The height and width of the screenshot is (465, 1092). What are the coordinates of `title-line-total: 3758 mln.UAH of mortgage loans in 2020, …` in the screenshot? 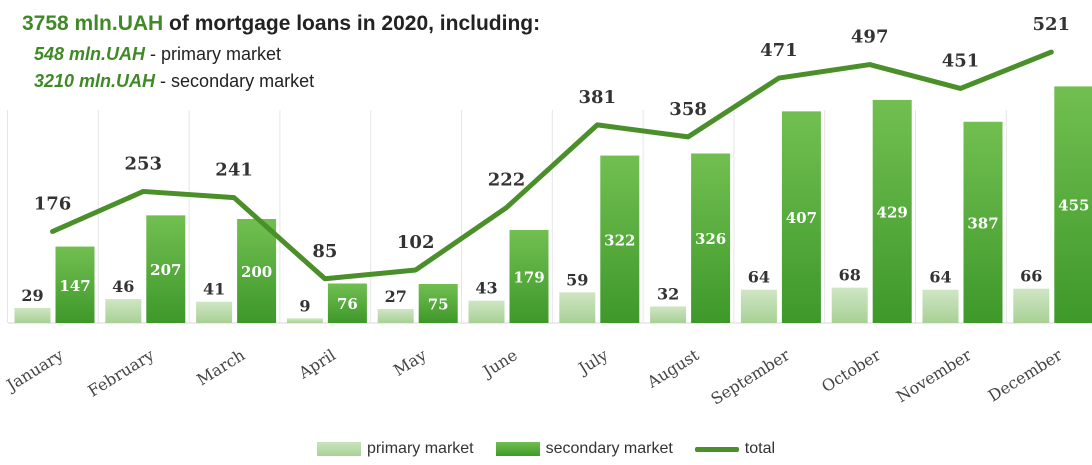 It's located at (281, 24).